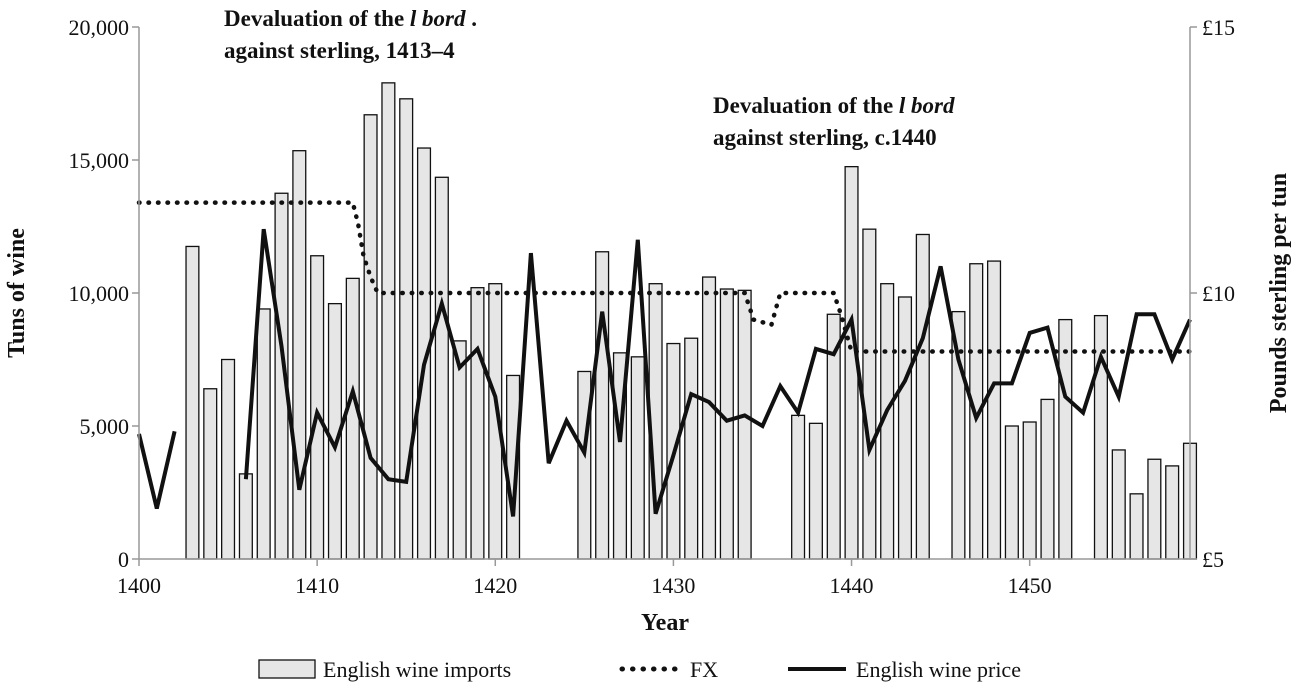  Describe the element at coordinates (495, 585) in the screenshot. I see `x-tick-label: 1420` at that location.